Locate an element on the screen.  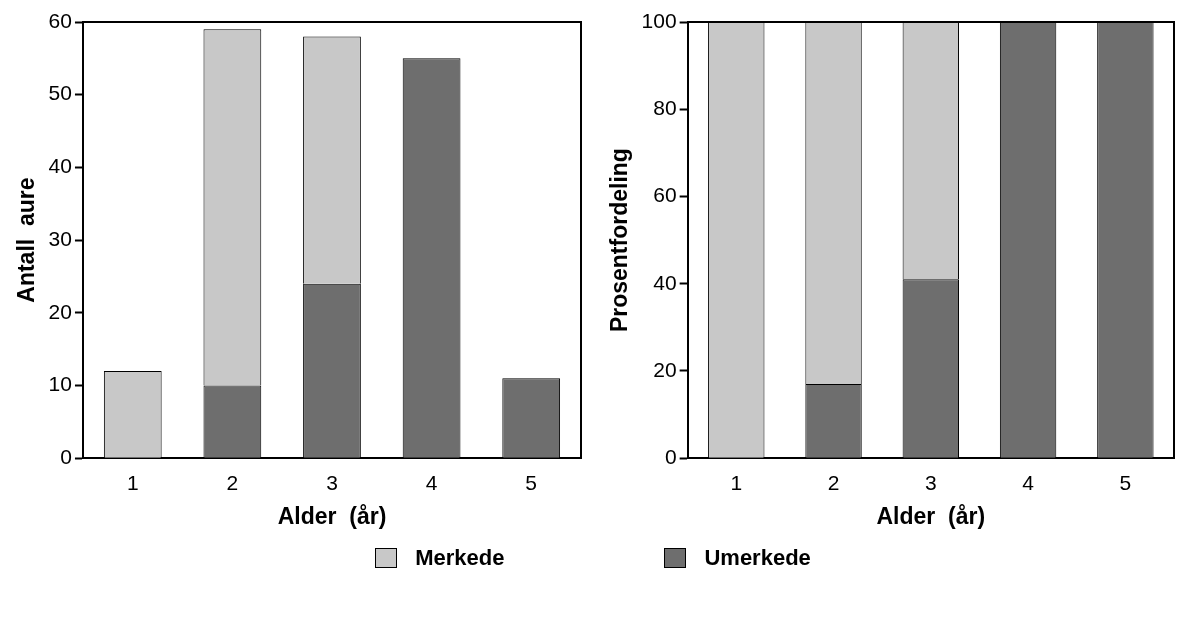
y-tick-label: 30 is located at coordinates (60, 238).